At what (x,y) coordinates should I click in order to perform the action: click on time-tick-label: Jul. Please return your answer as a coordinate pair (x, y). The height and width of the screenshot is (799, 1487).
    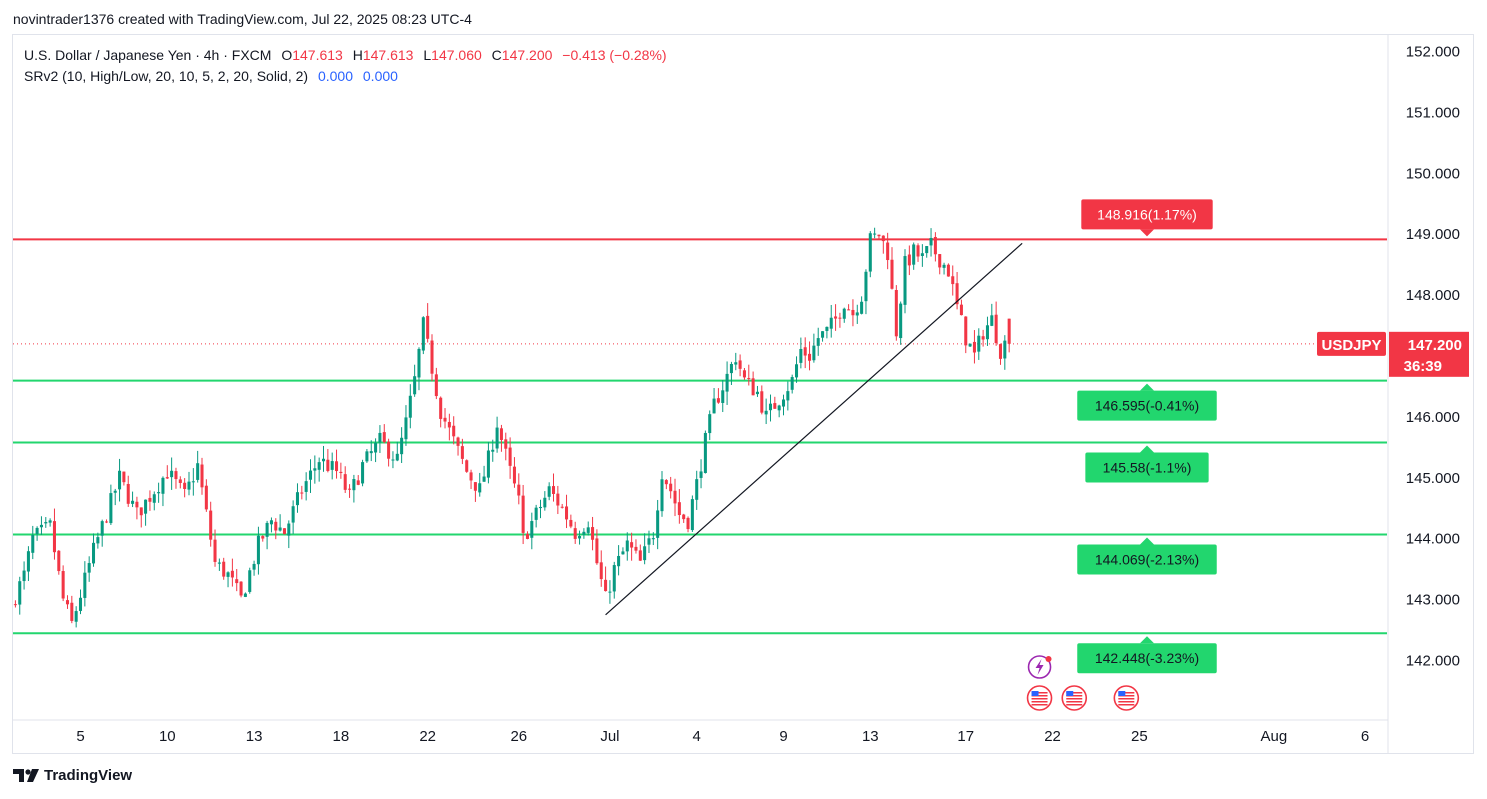
    Looking at the image, I should click on (609, 736).